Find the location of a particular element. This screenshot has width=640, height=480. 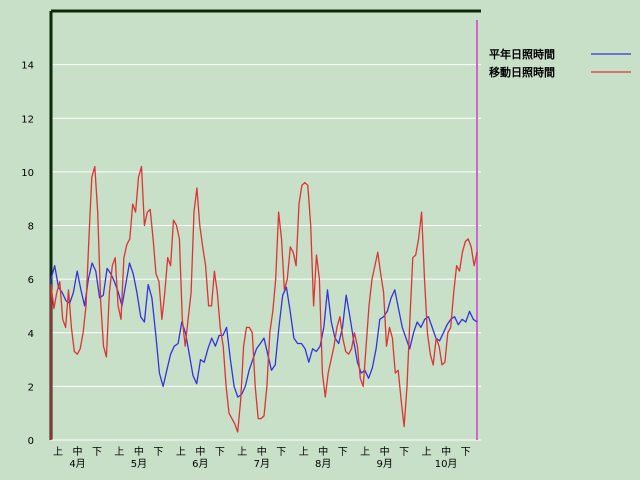

legend-label: 移動日照時間 is located at coordinates (522, 72).